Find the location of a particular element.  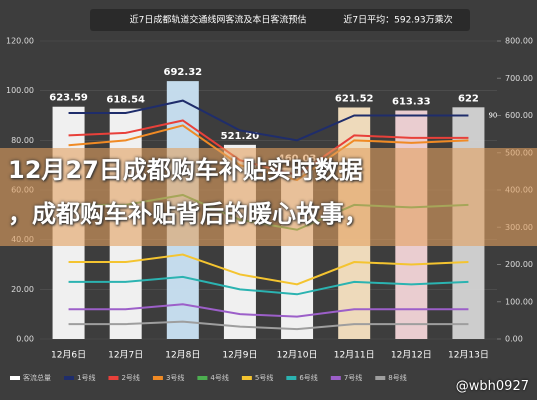

bar-value-label: 521.20 is located at coordinates (240, 136).